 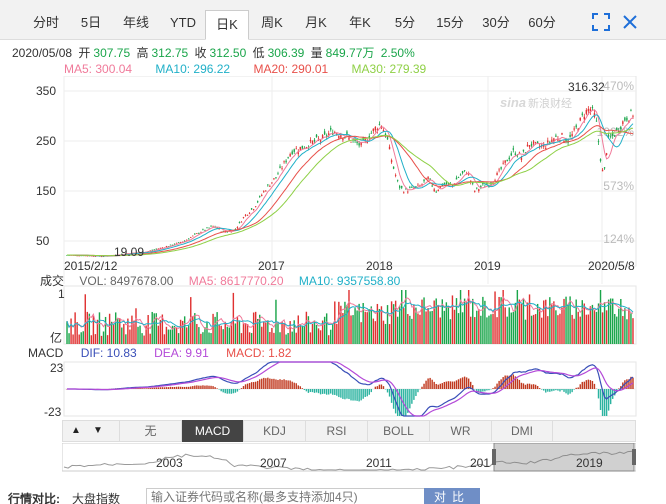 What do you see at coordinates (227, 25) in the screenshot?
I see `tab-daily-k: 日K` at bounding box center [227, 25].